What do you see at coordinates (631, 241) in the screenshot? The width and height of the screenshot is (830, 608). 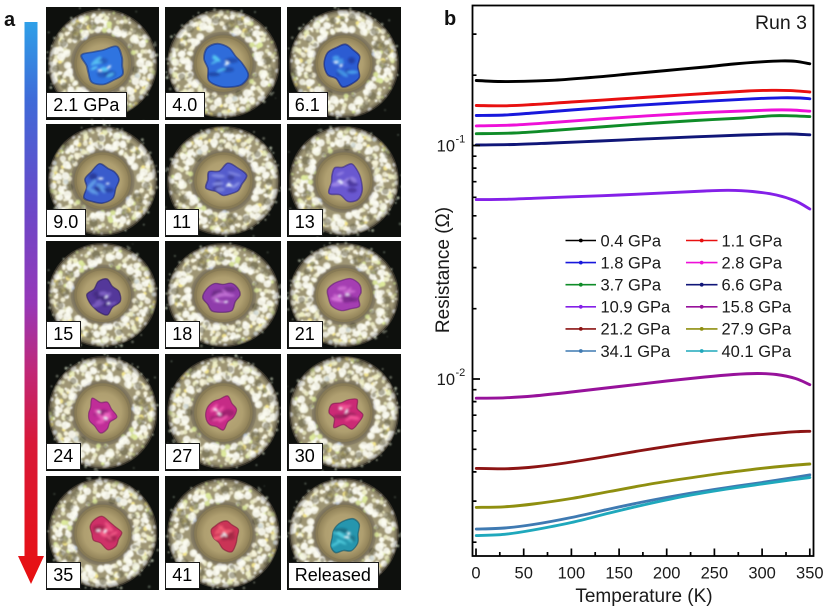 I see `svg-text: 0.4 GPa` at bounding box center [631, 241].